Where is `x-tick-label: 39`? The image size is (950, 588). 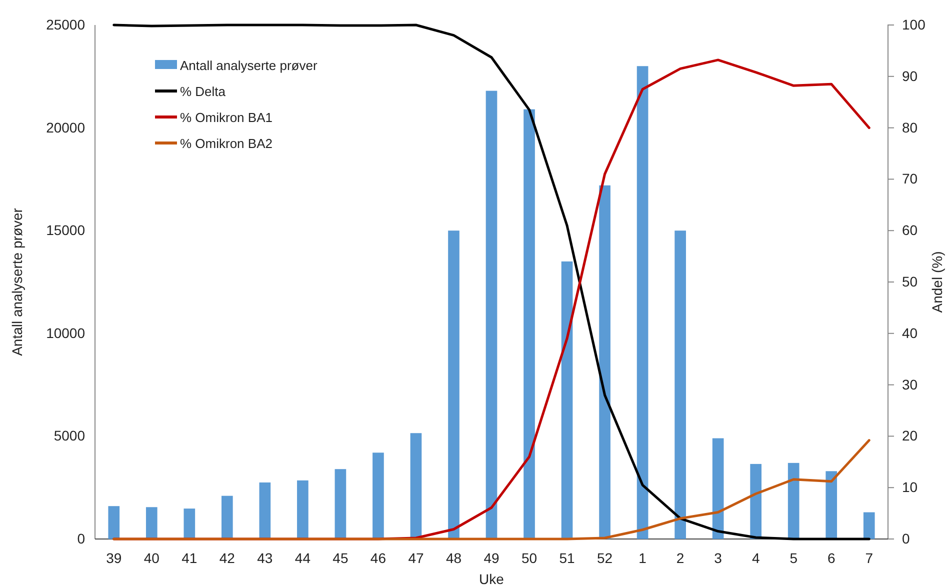 x-tick-label: 39 is located at coordinates (114, 558).